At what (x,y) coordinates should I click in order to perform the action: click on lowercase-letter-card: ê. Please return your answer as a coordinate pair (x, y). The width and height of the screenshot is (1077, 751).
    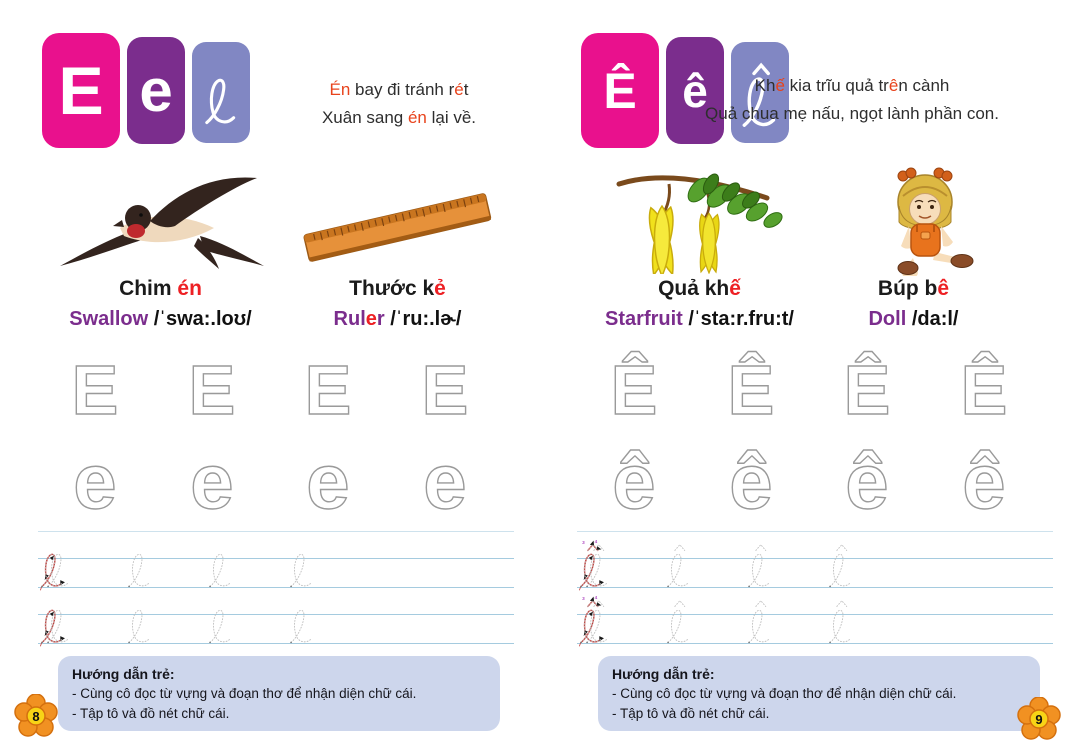
    Looking at the image, I should click on (695, 90).